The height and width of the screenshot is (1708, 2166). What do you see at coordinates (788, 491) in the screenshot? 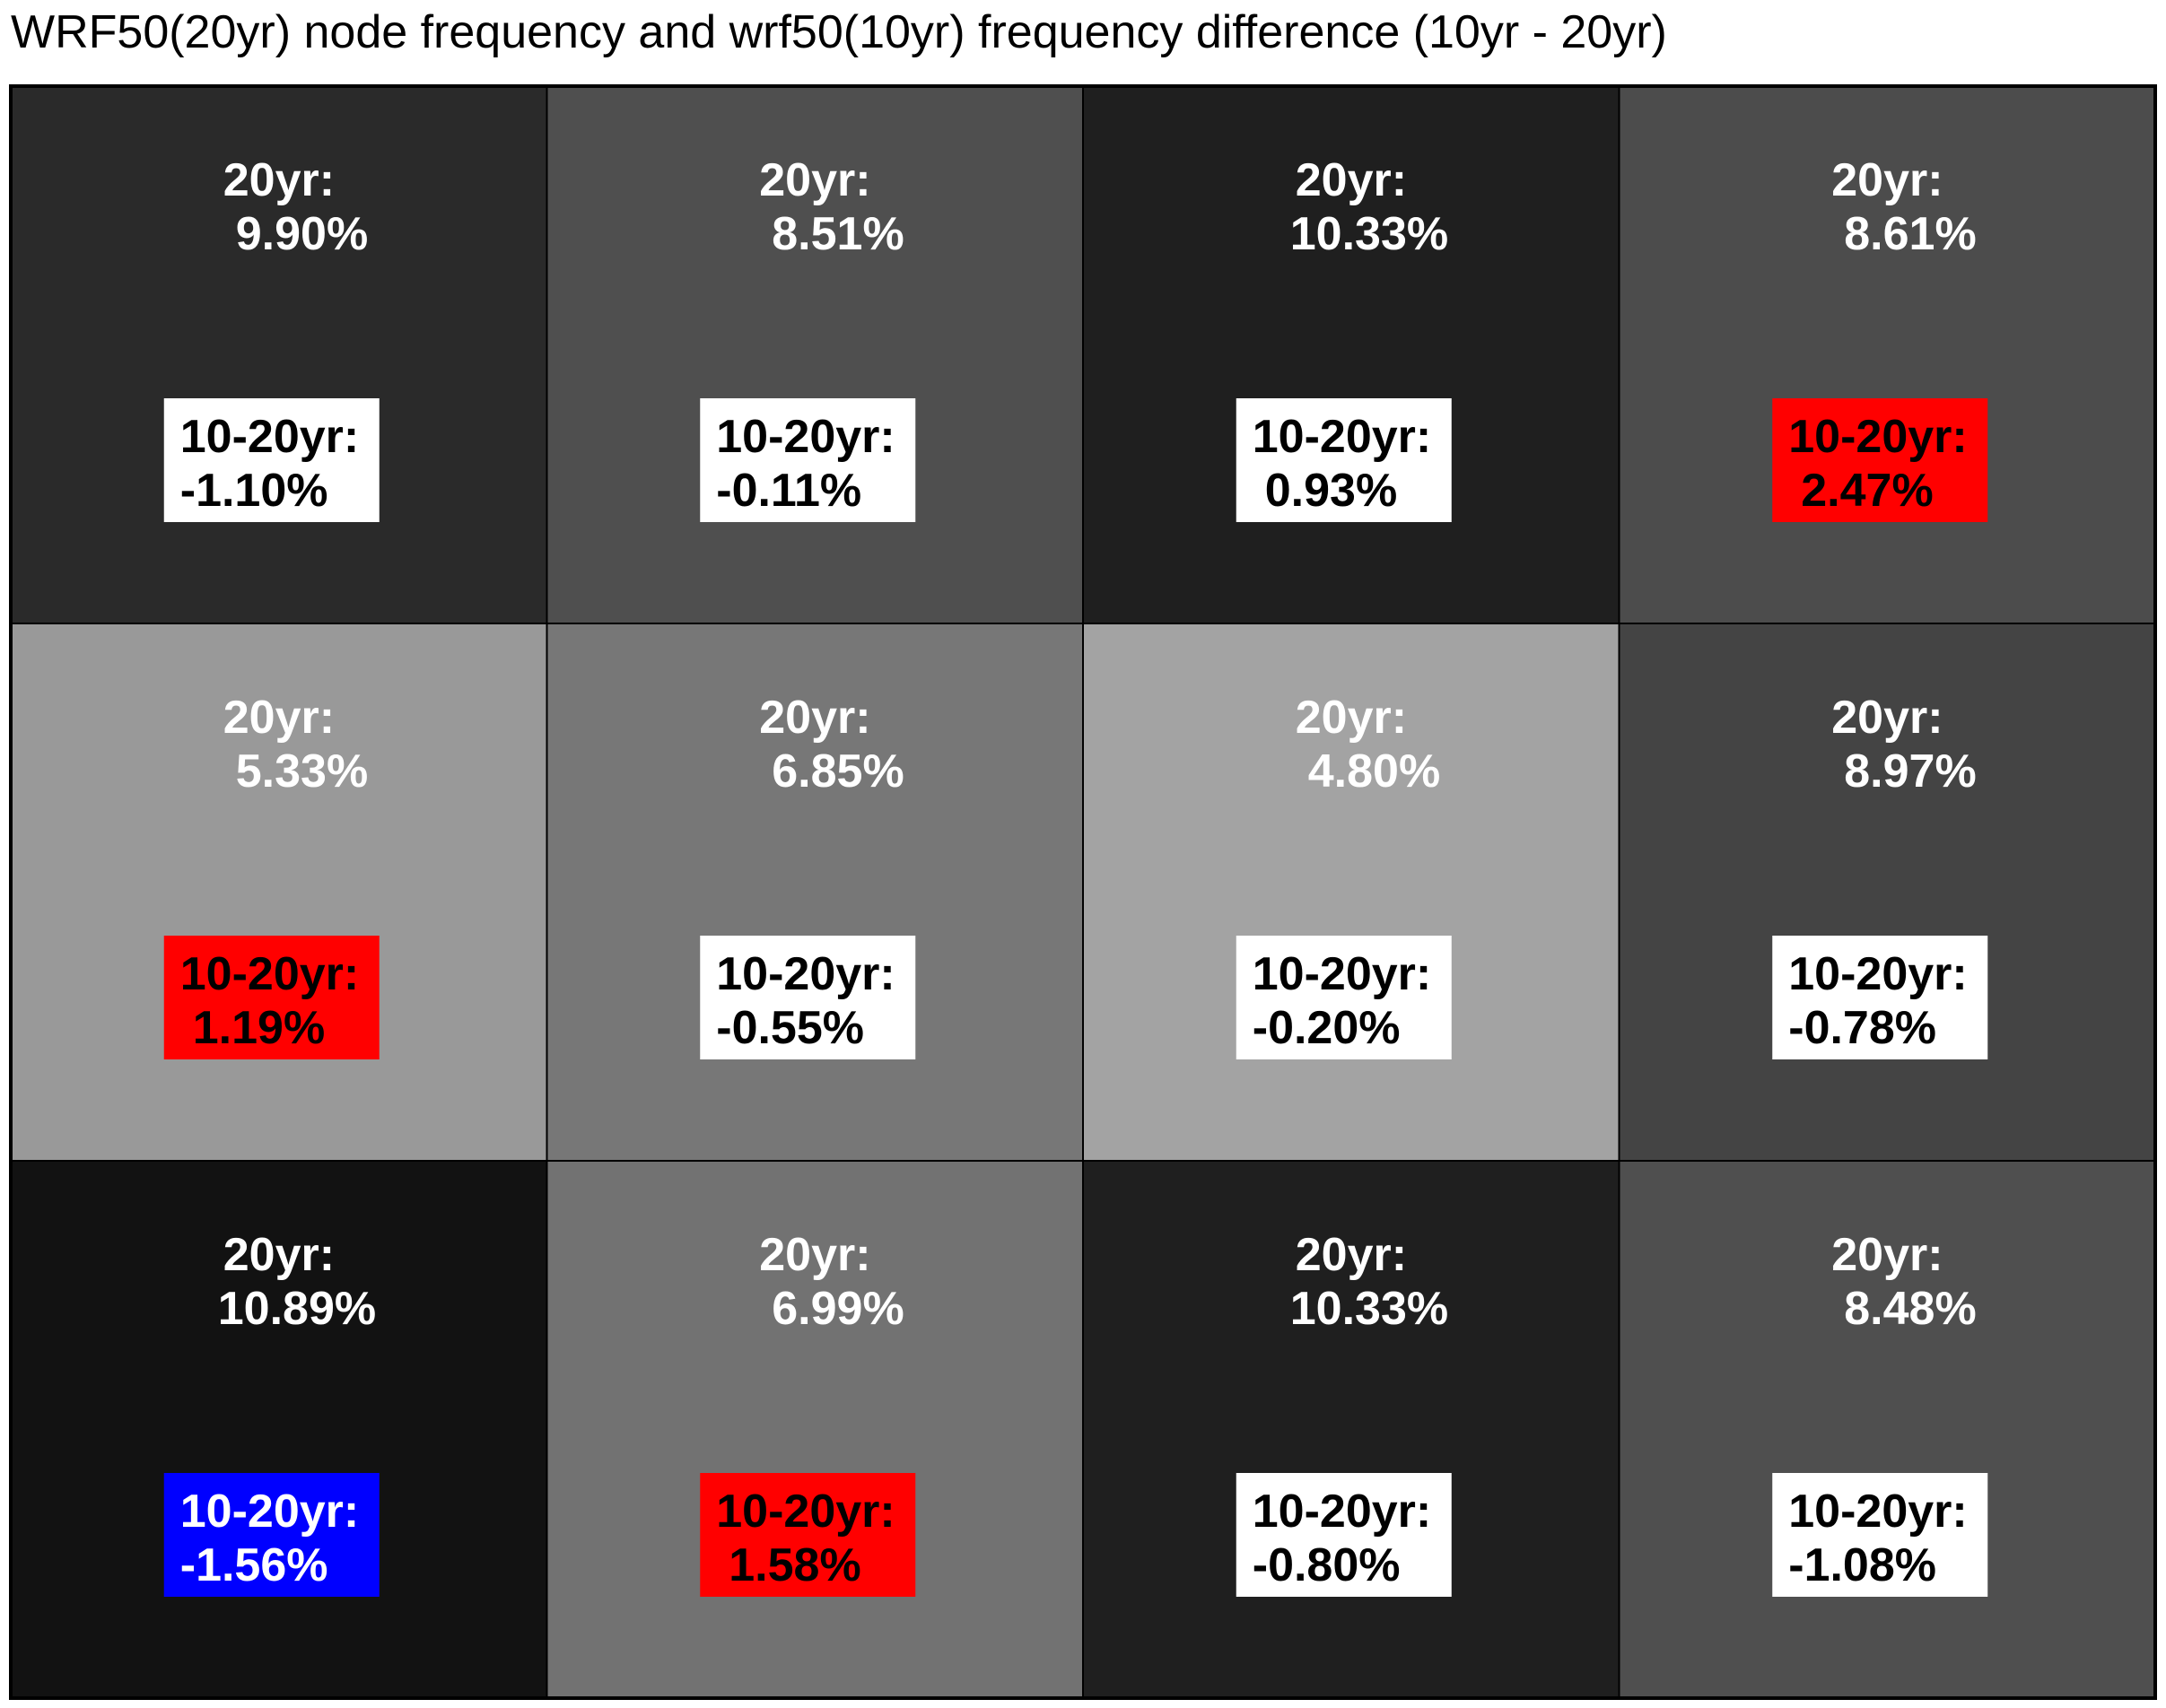
I see `diff-value: -0.11%` at bounding box center [788, 491].